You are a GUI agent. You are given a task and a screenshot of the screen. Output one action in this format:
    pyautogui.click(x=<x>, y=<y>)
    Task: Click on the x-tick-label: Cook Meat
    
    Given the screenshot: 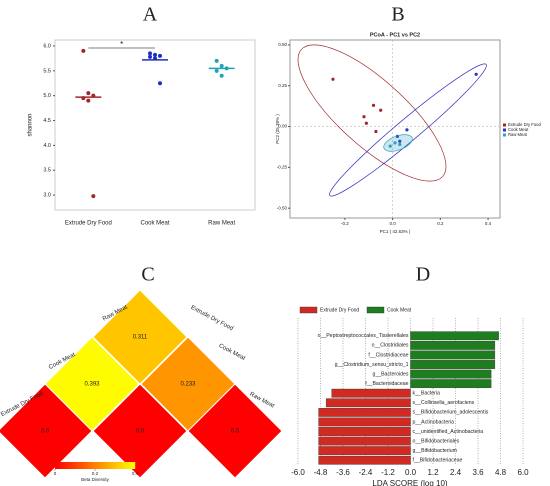 What is the action you would take?
    pyautogui.click(x=154, y=224)
    